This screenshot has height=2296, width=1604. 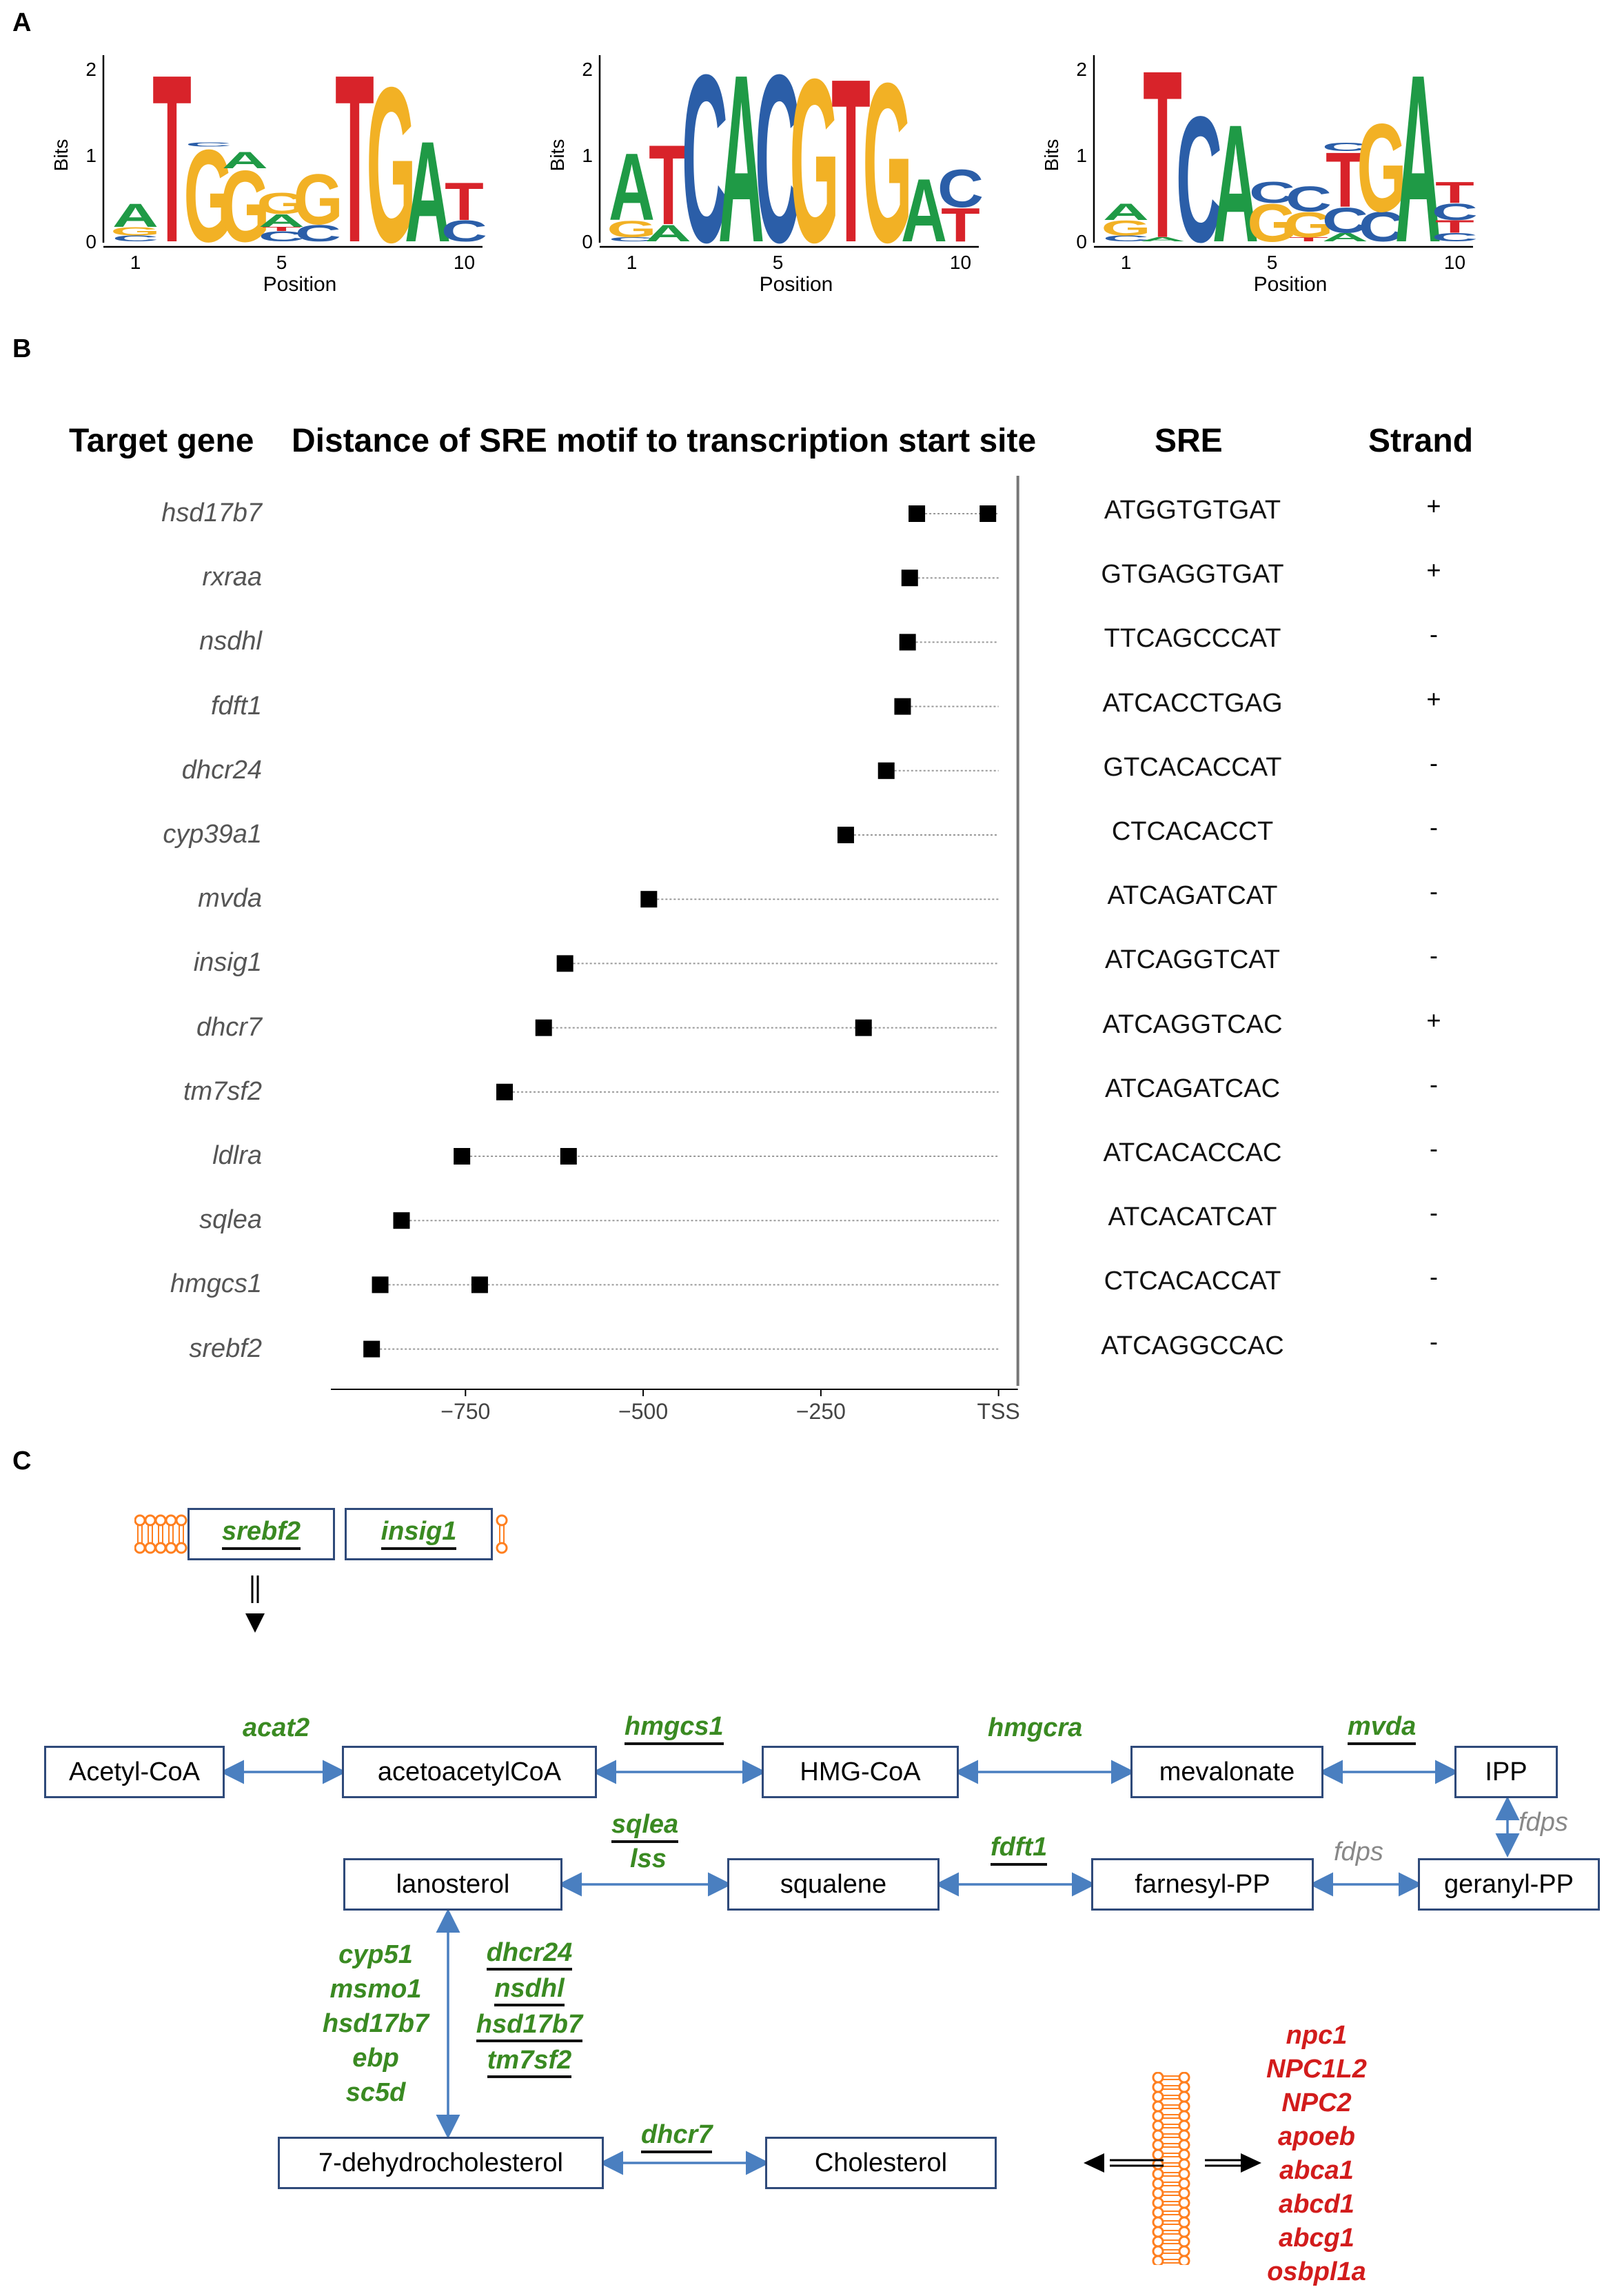 I want to click on farnesyl-pp-node: farnesyl-PP, so click(x=1202, y=1885).